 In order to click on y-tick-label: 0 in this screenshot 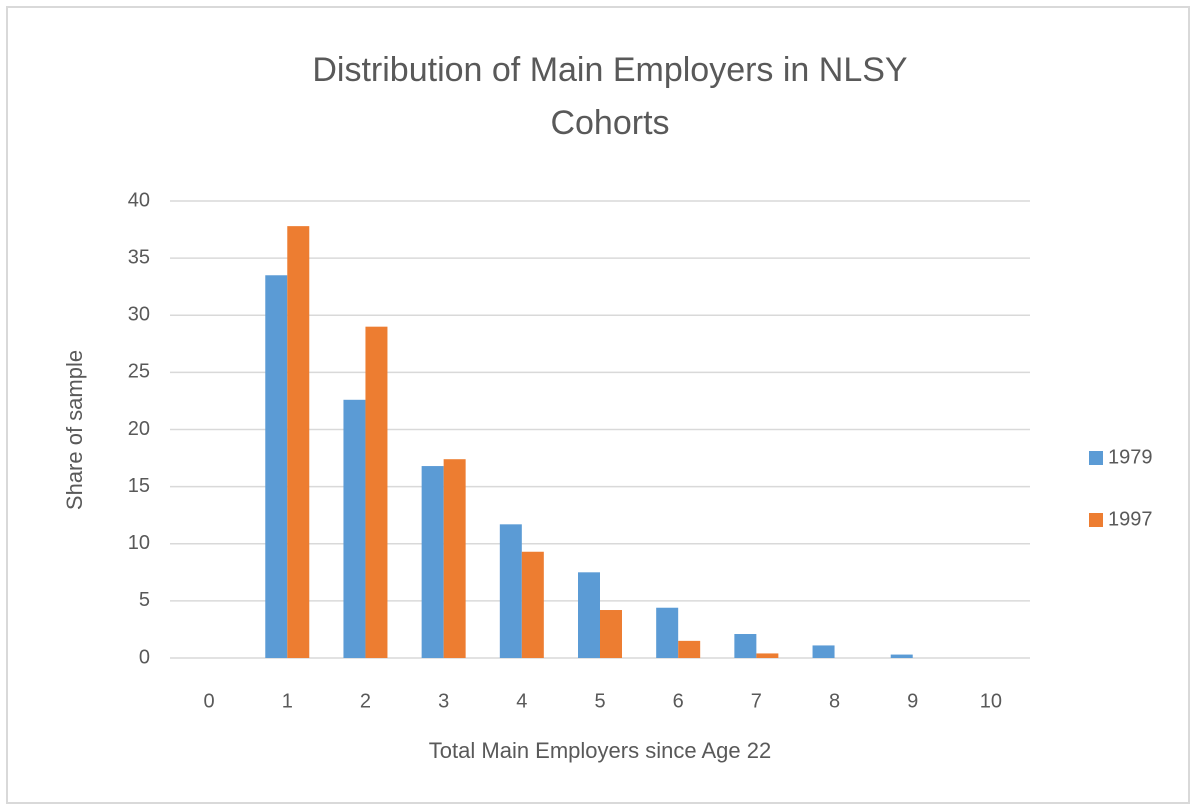, I will do `click(144, 657)`.